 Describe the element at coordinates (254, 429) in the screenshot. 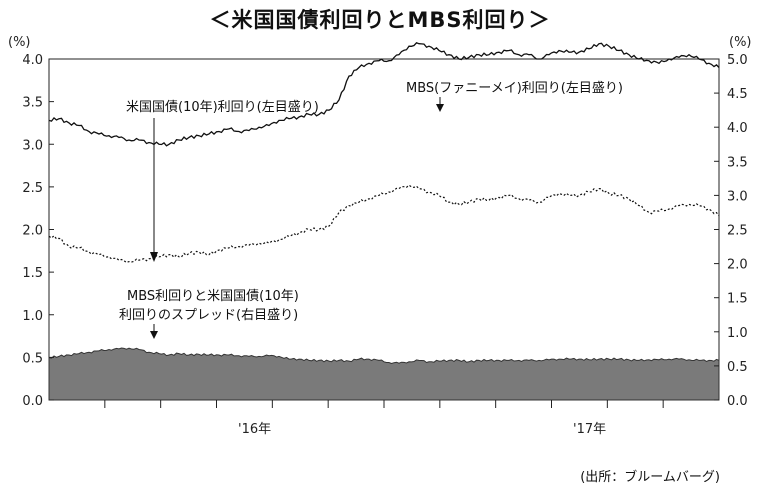

I see `x-label-2016: '16年` at that location.